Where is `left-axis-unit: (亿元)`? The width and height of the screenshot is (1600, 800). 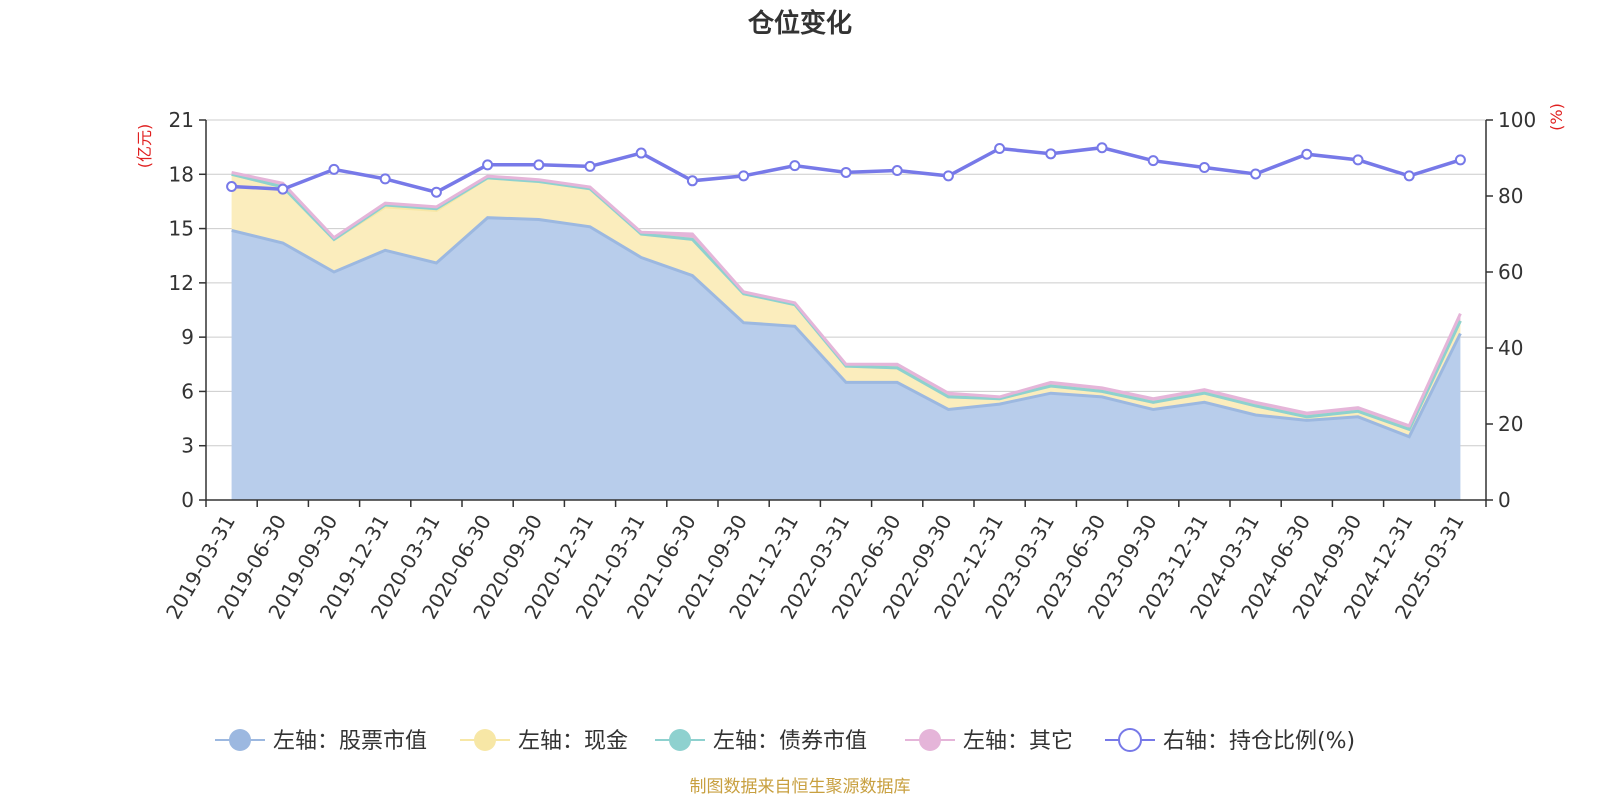
left-axis-unit: (亿元) is located at coordinates (144, 146).